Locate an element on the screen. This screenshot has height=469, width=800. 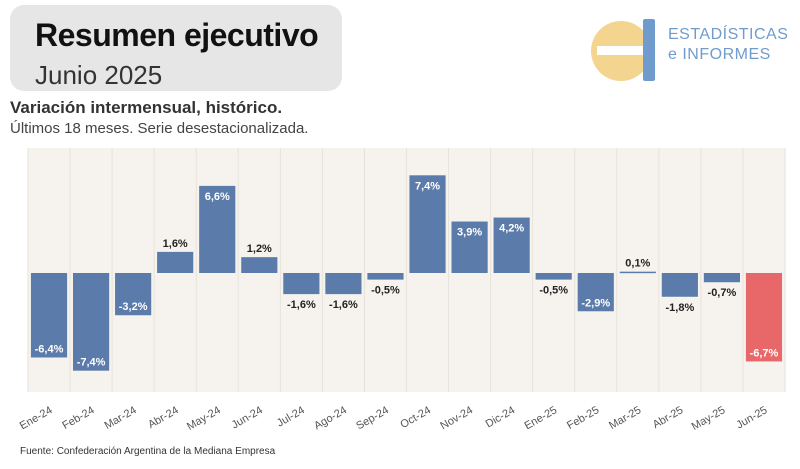
data-label: 0,1% is located at coordinates (637, 264).